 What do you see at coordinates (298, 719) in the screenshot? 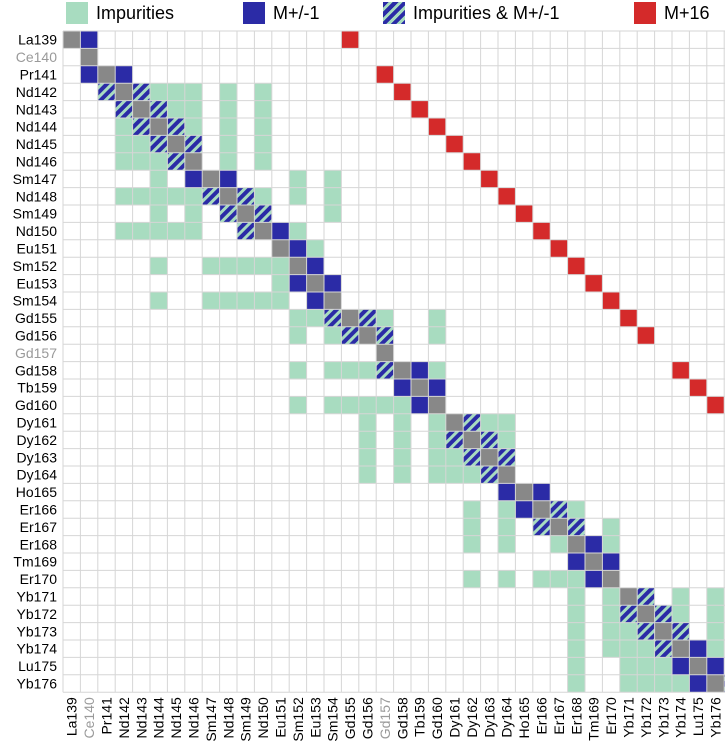
I see `x-tick-label: Sm152` at bounding box center [298, 719].